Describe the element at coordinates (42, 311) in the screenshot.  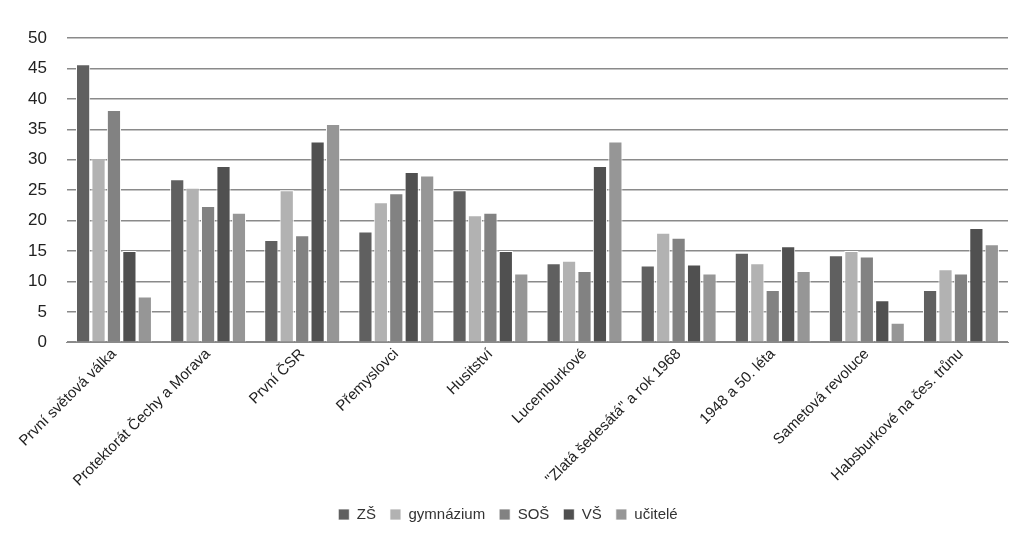
I see `y-tick-label: 5` at that location.